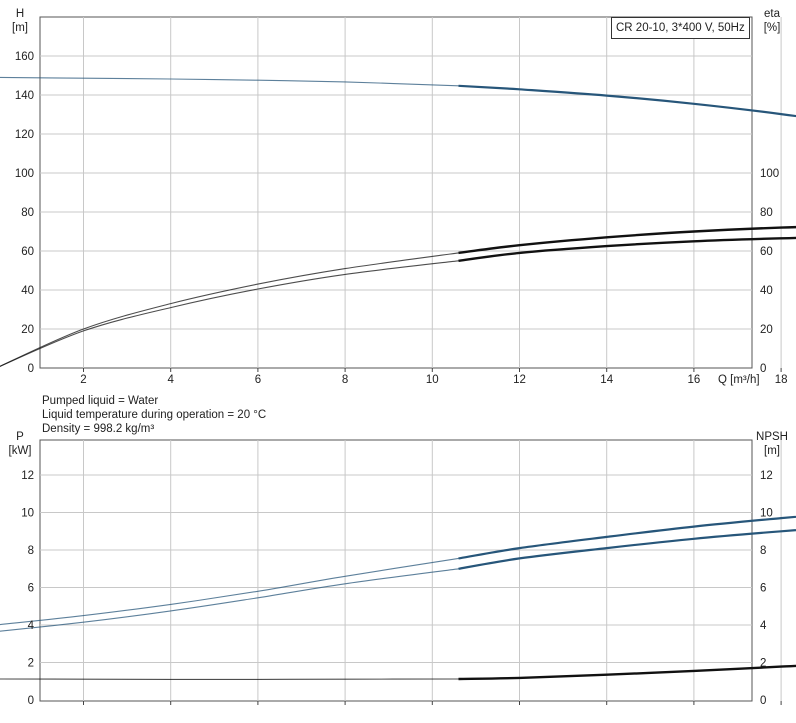 The image size is (796, 723). I want to click on power-curve-series-3-thick, so click(627, 672).